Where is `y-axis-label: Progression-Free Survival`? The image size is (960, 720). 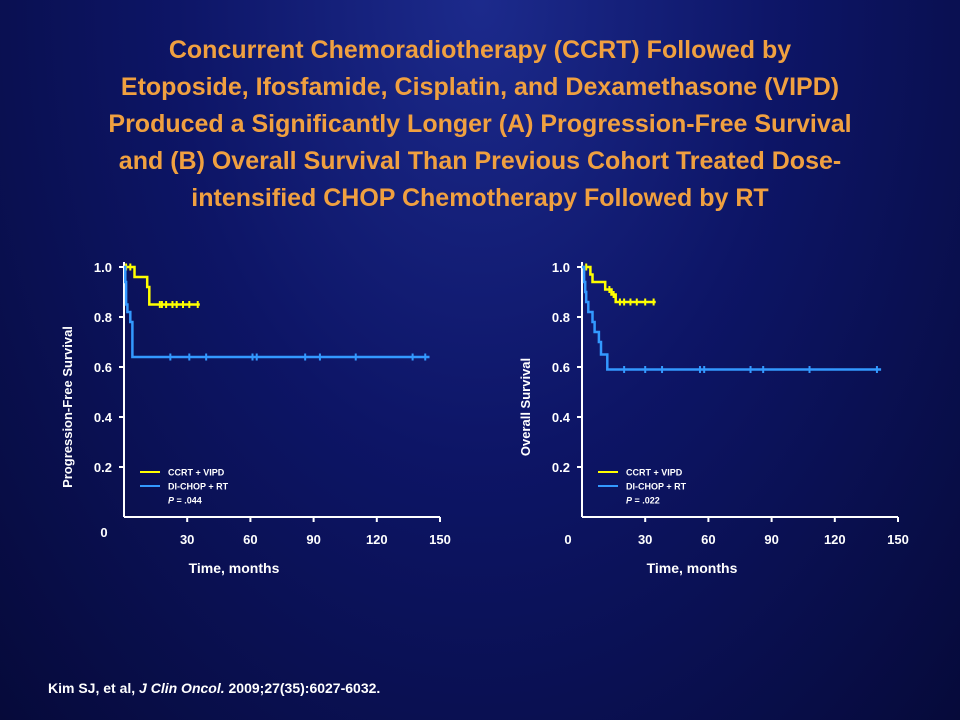 y-axis-label: Progression-Free Survival is located at coordinates (67, 407).